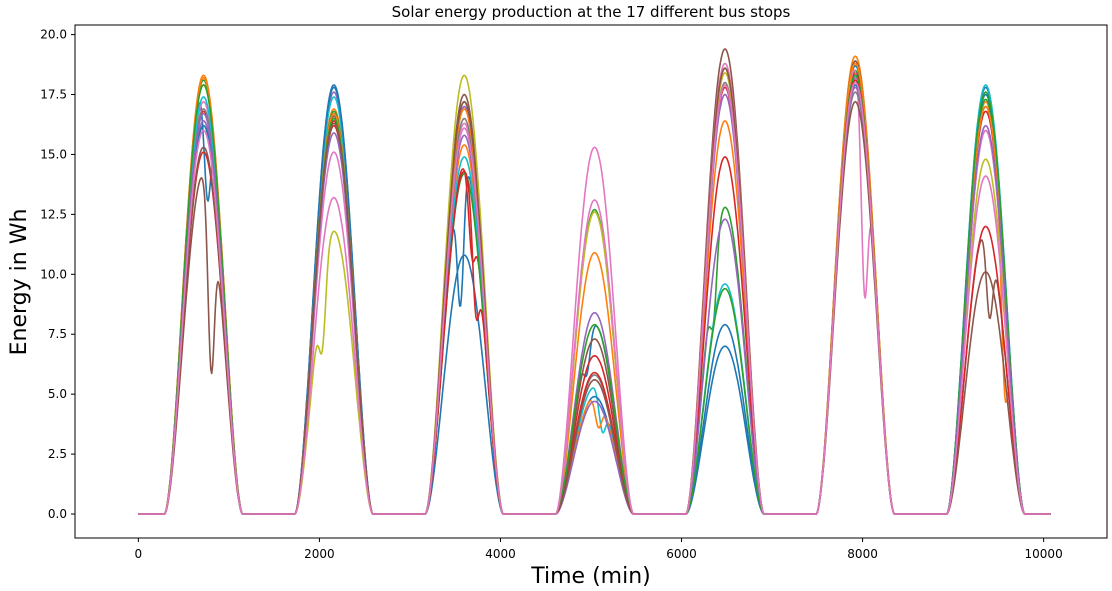 This screenshot has width=1112, height=591. I want to click on x-tick-label: 2000, so click(319, 554).